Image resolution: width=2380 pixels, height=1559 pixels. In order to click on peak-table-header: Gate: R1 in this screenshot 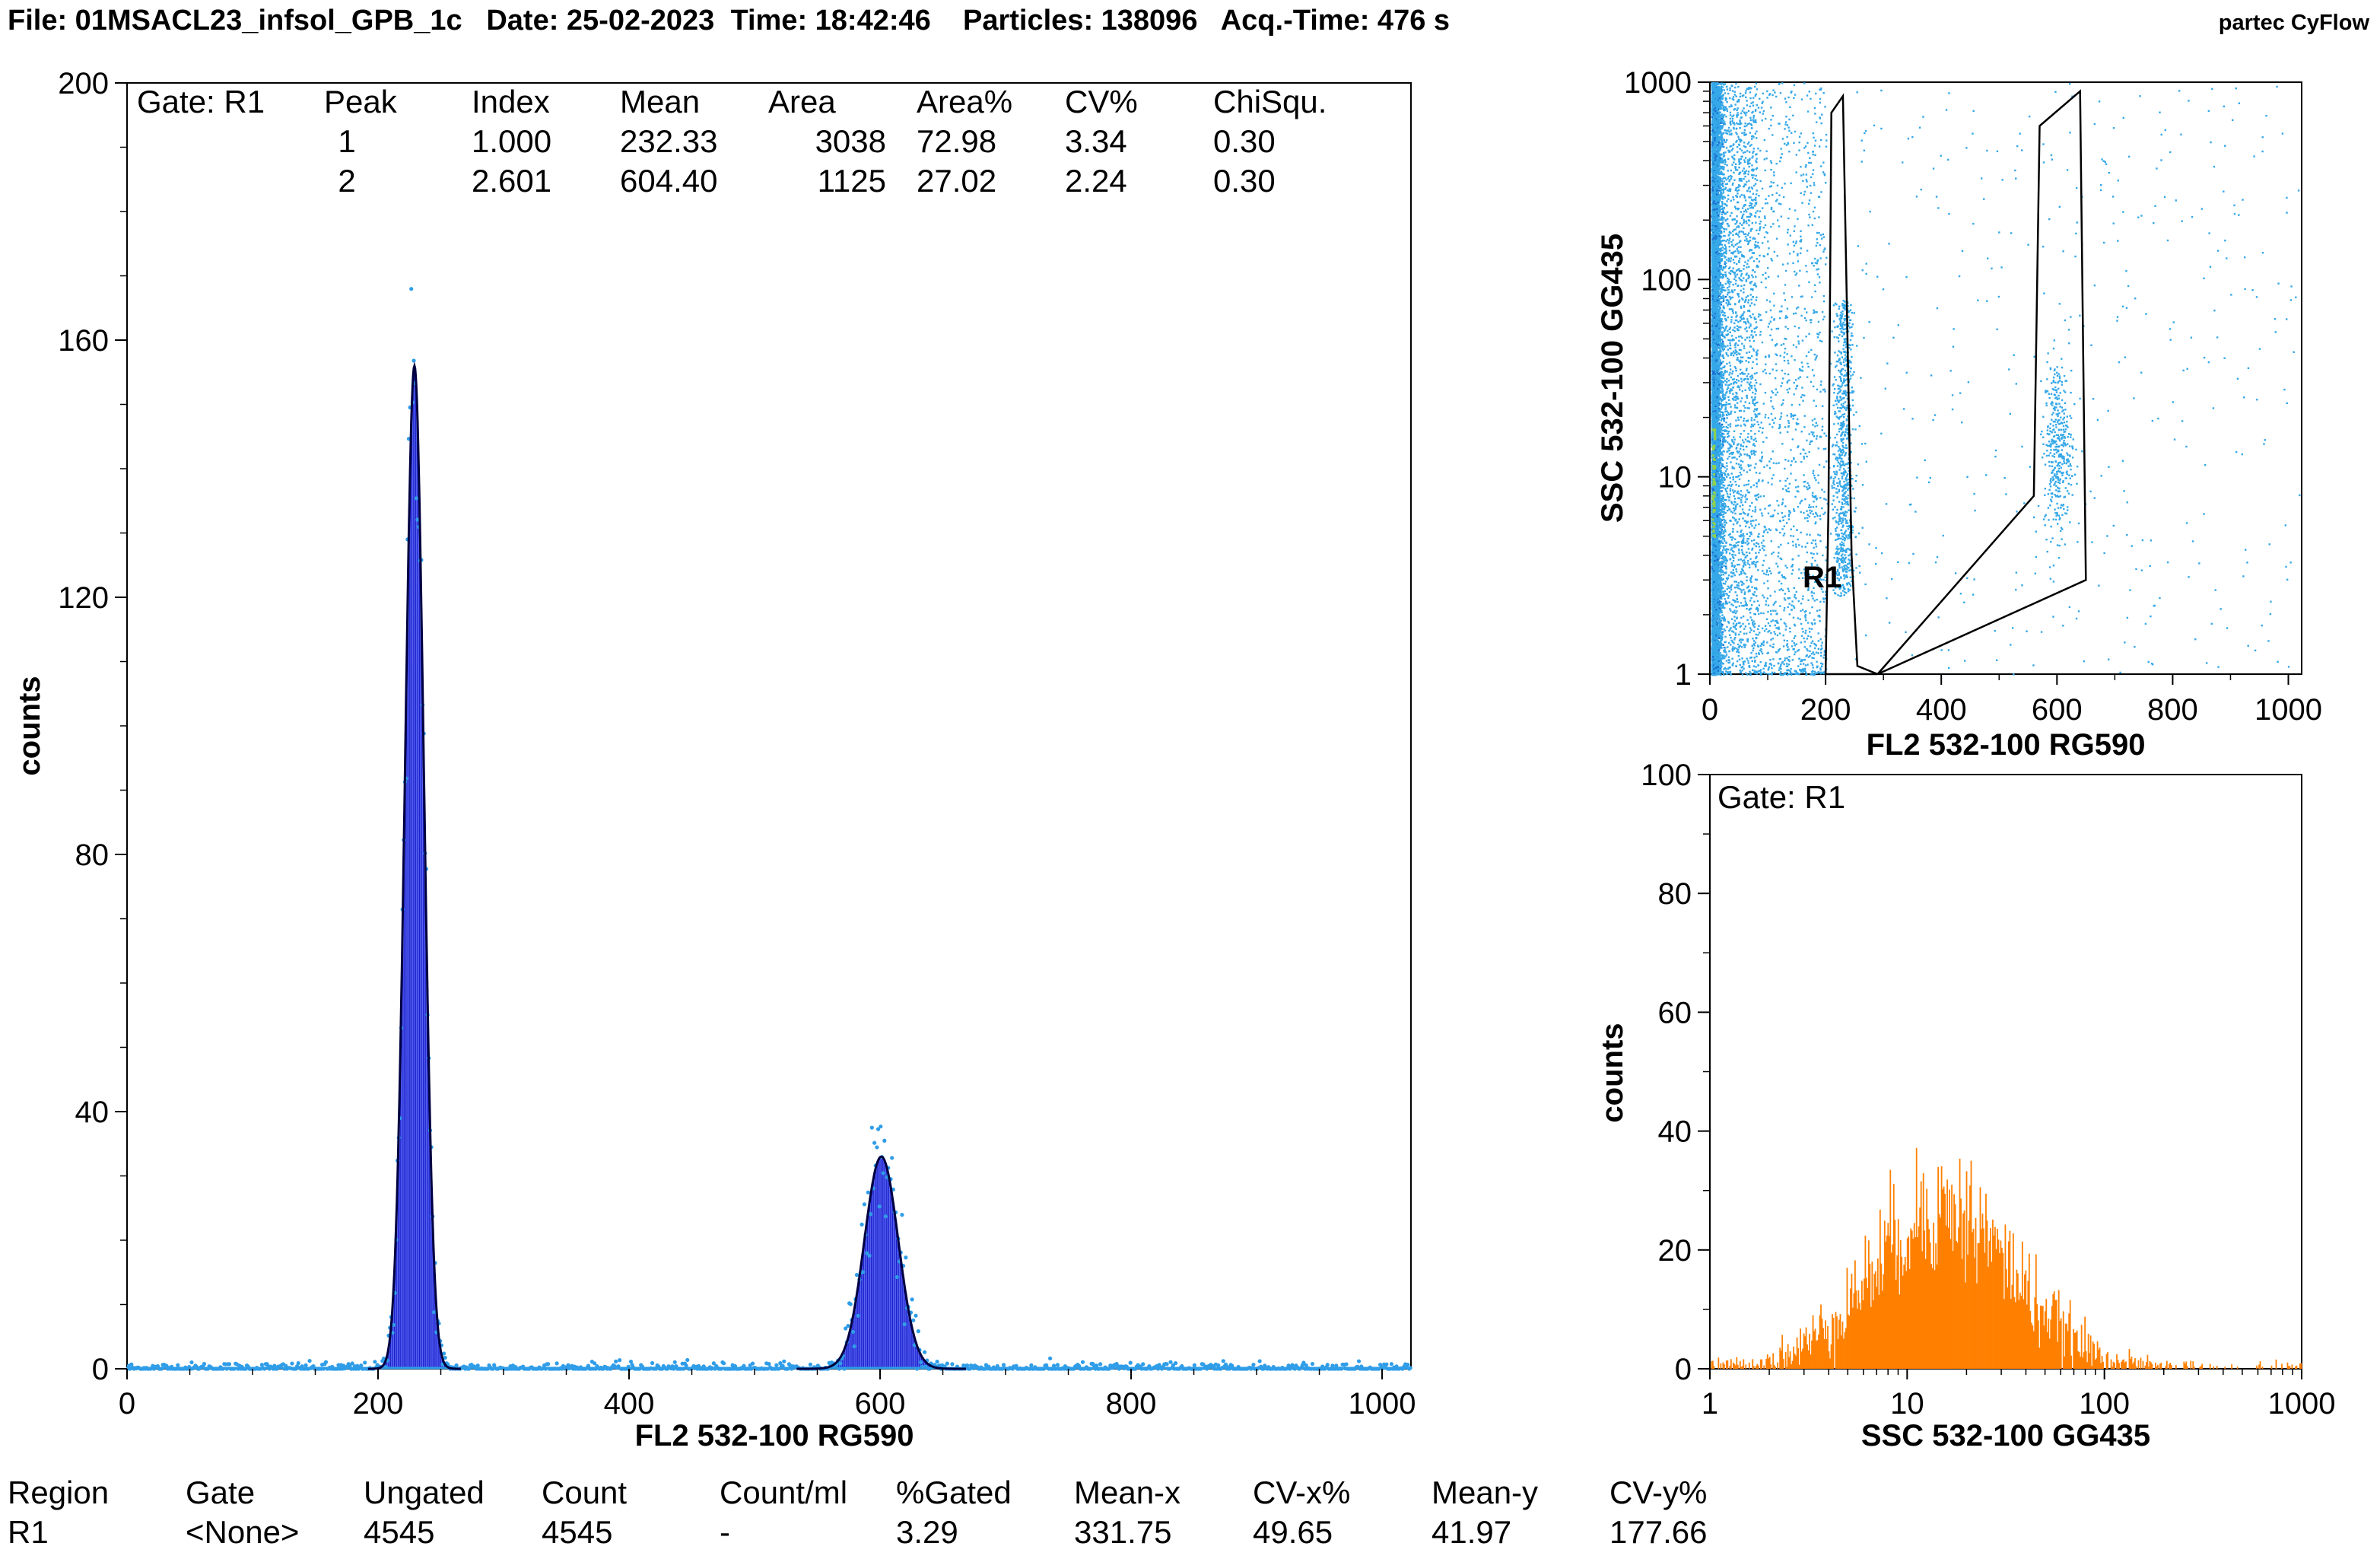, I will do `click(201, 102)`.